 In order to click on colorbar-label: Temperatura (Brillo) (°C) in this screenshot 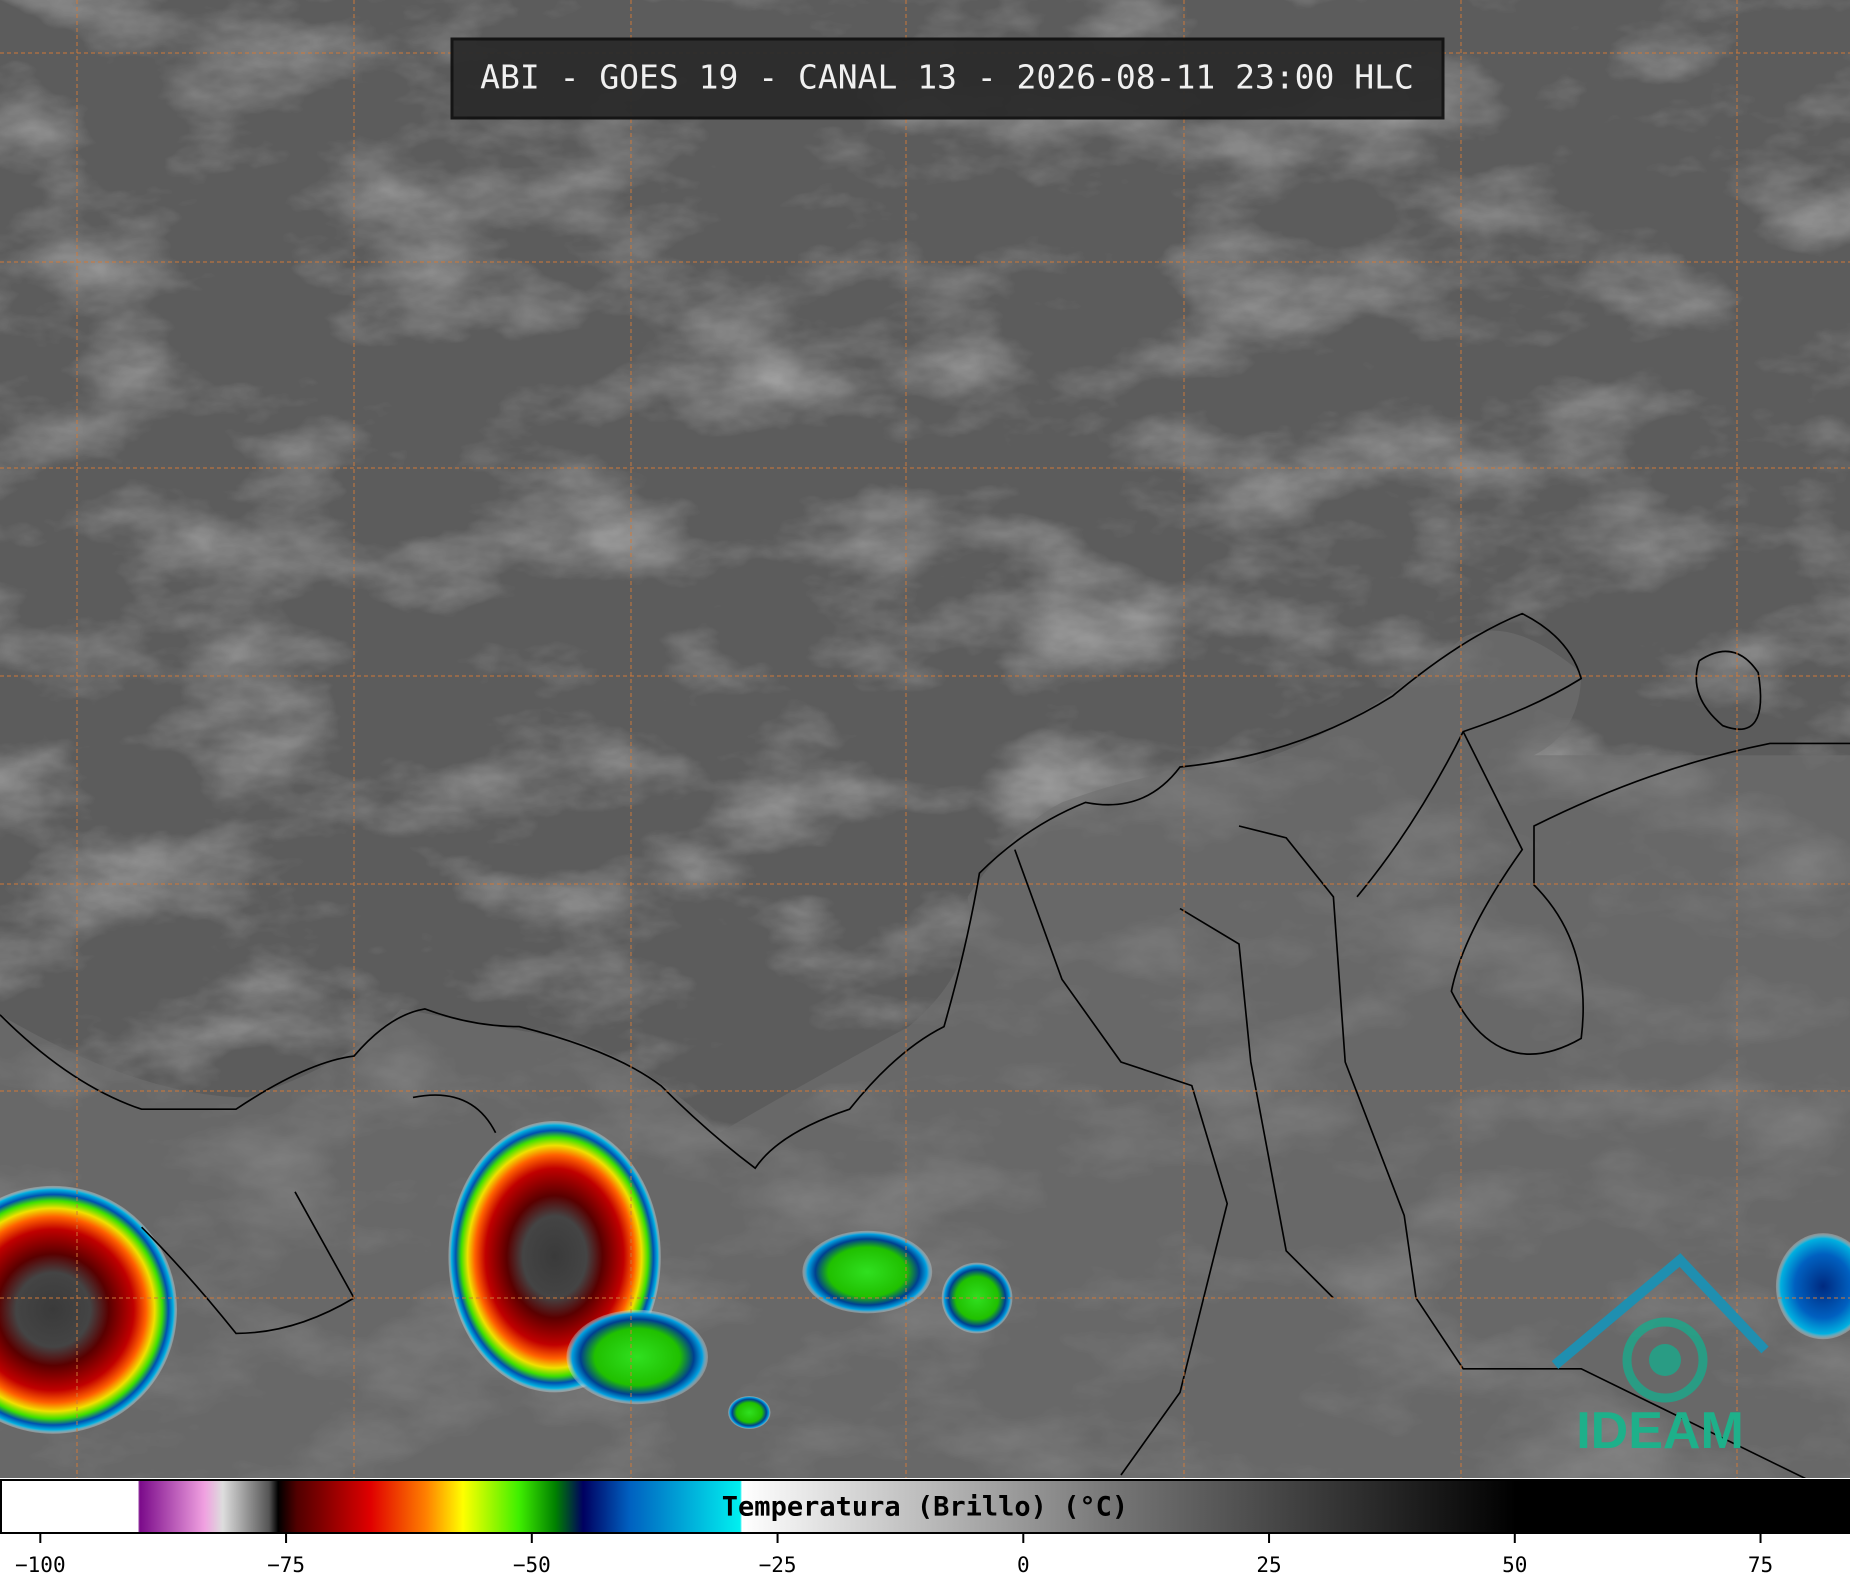, I will do `click(925, 1507)`.